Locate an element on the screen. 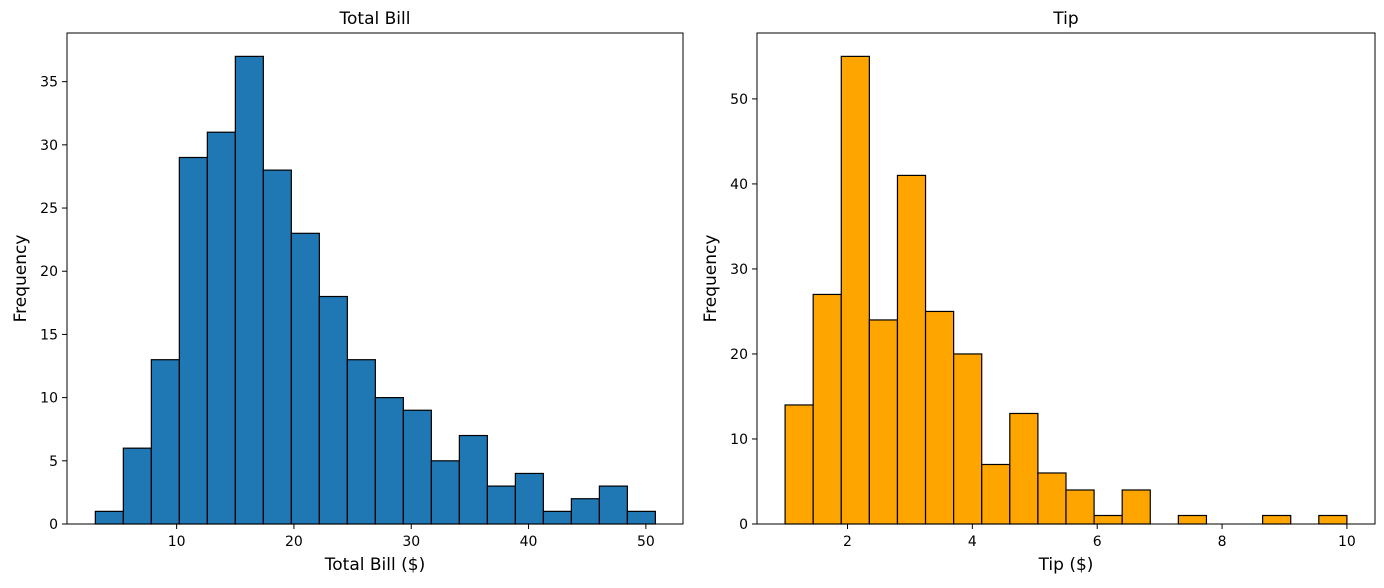 The width and height of the screenshot is (1384, 588). tip-x-tick-label: 6 is located at coordinates (1097, 542).